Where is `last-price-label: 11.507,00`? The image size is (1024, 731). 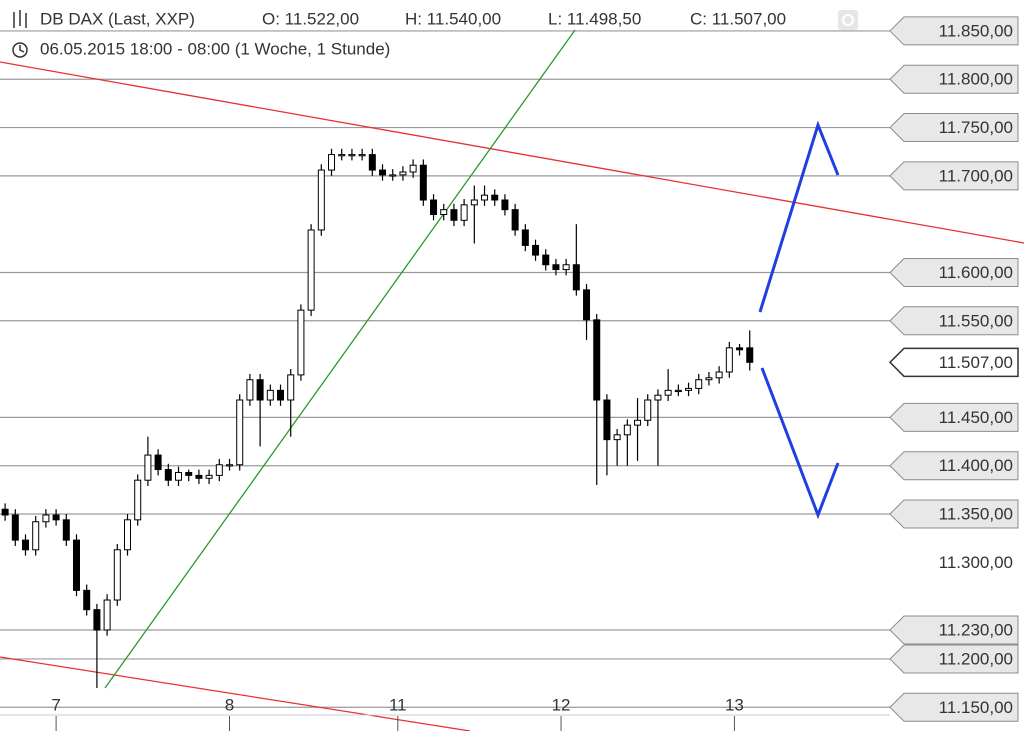
last-price-label: 11.507,00 is located at coordinates (976, 362).